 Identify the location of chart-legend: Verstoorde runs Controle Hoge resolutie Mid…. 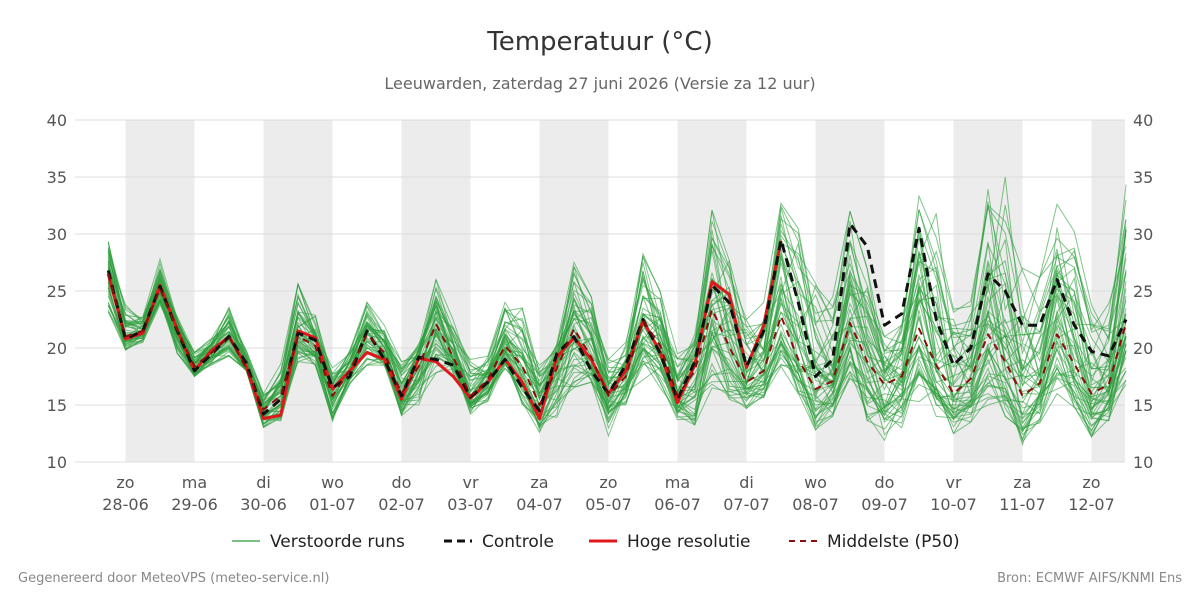
(596, 542).